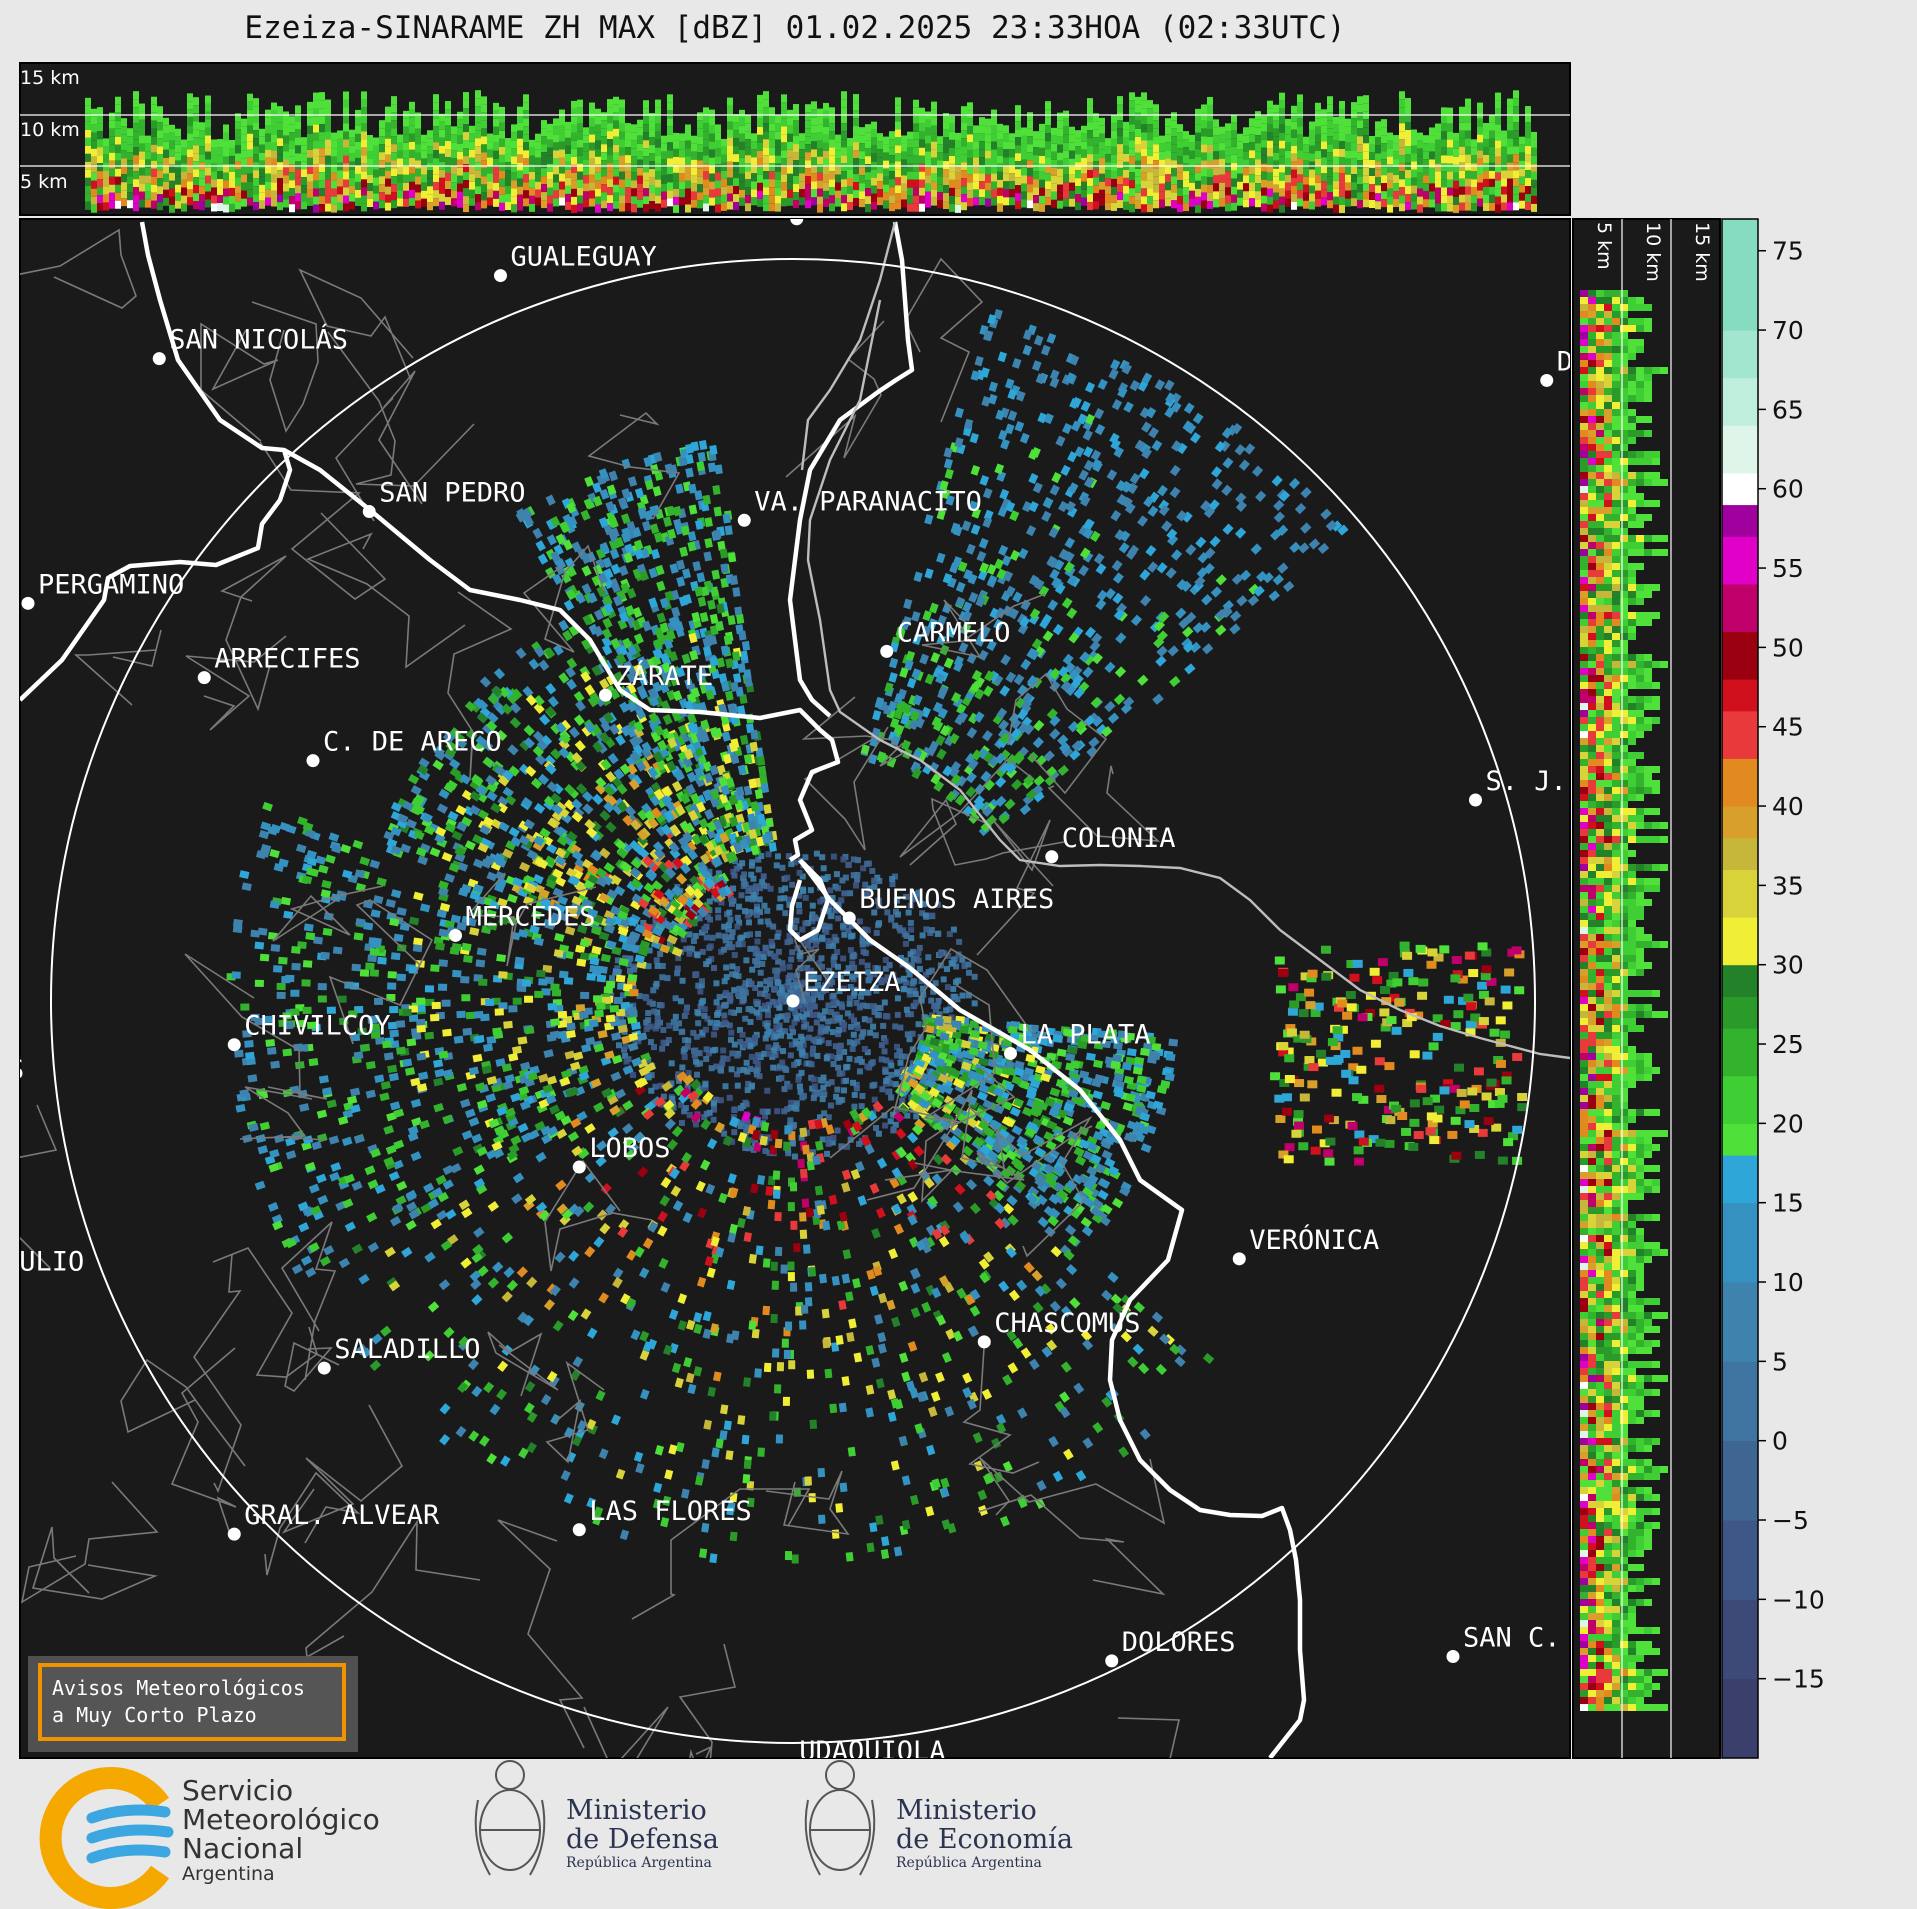 The height and width of the screenshot is (1909, 1917). I want to click on smn-line-2: Meteorológico, so click(281, 1819).